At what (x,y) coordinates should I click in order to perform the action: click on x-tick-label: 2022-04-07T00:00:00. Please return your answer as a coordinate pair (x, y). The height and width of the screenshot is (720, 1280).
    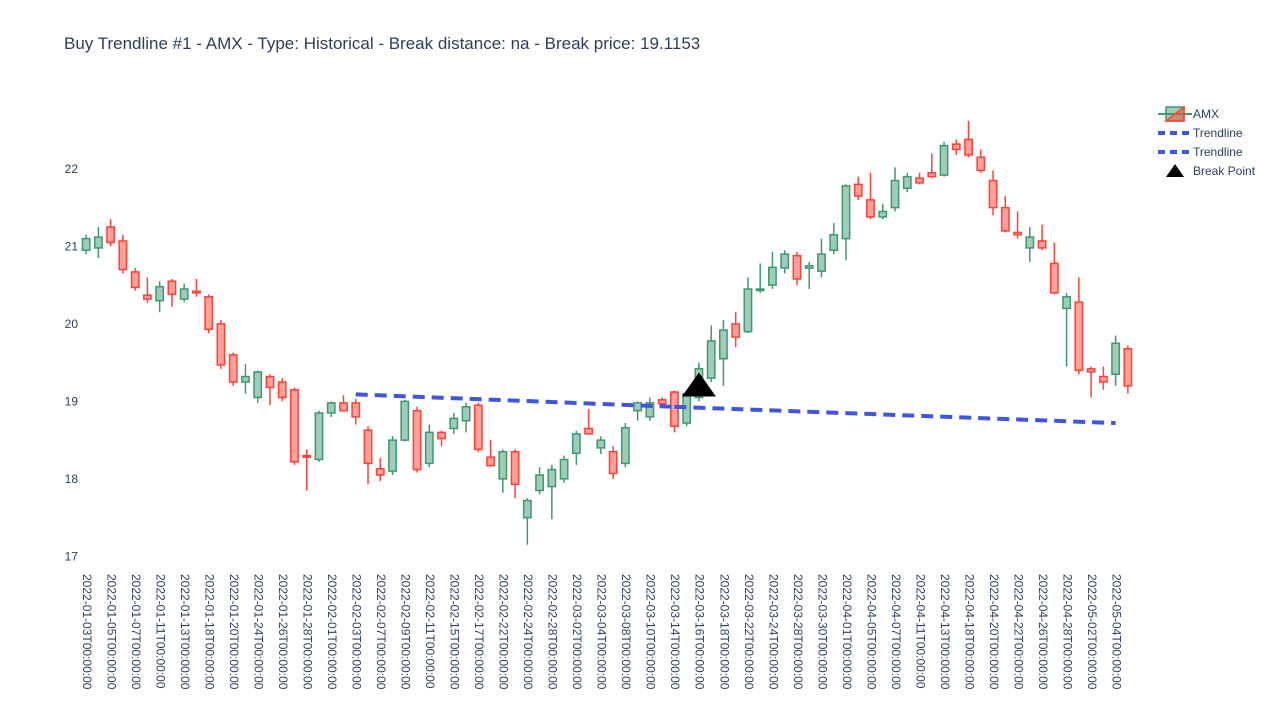
    Looking at the image, I should click on (896, 632).